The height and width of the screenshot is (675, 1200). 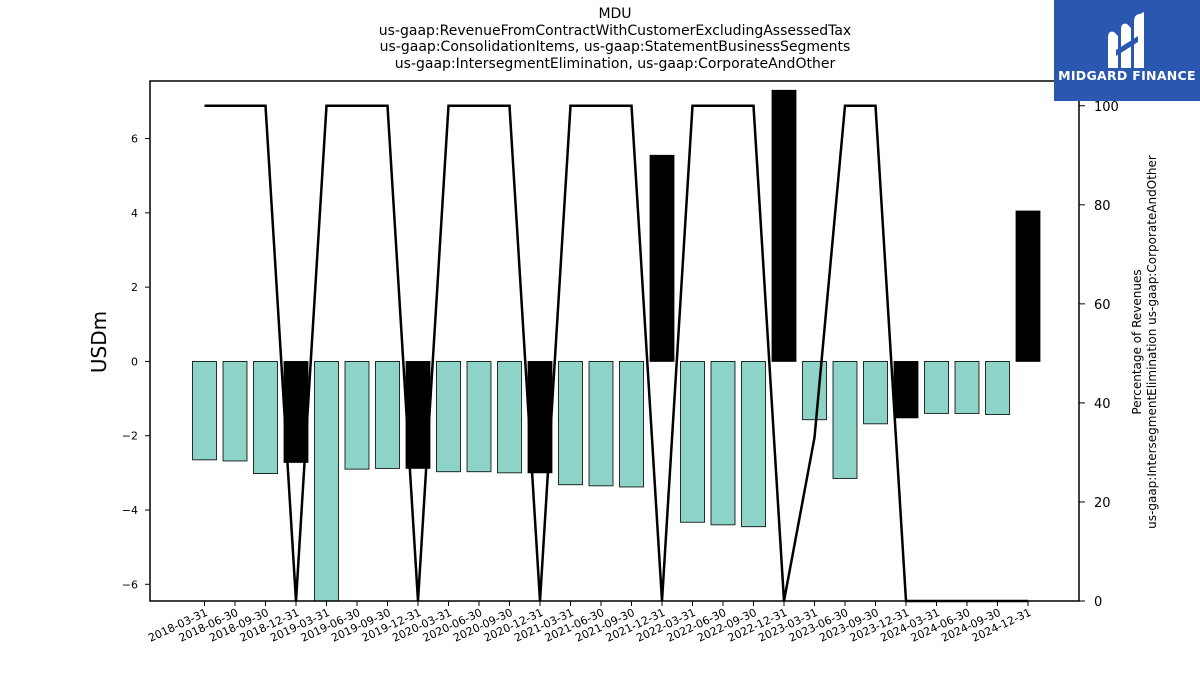 What do you see at coordinates (1127, 75) in the screenshot?
I see `brand-name: MIDGARD FINANCE` at bounding box center [1127, 75].